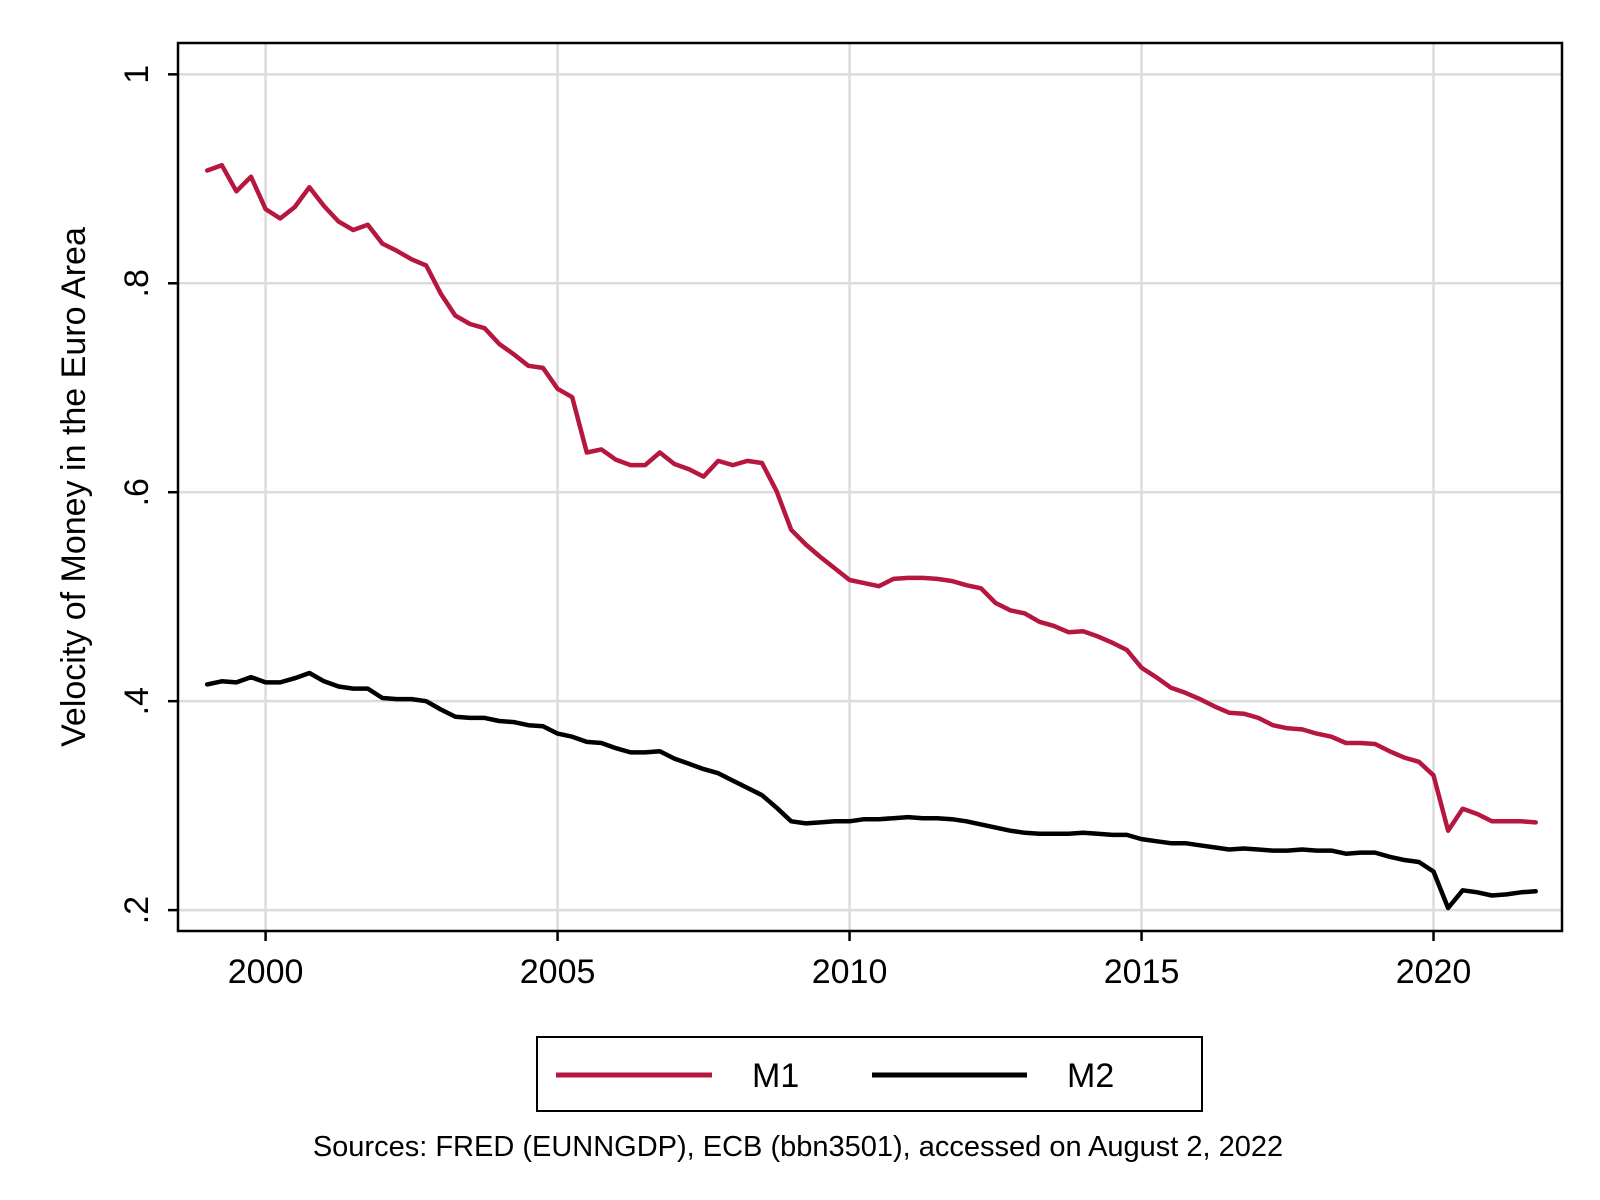  I want to click on legend-label-m1: M1, so click(775, 1076).